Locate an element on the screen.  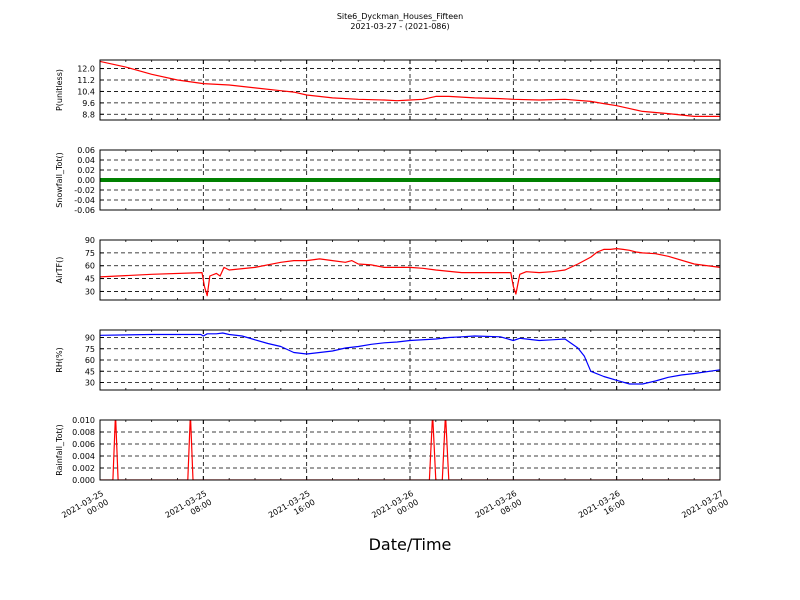
x-axis-label: Date/Time is located at coordinates (410, 544).